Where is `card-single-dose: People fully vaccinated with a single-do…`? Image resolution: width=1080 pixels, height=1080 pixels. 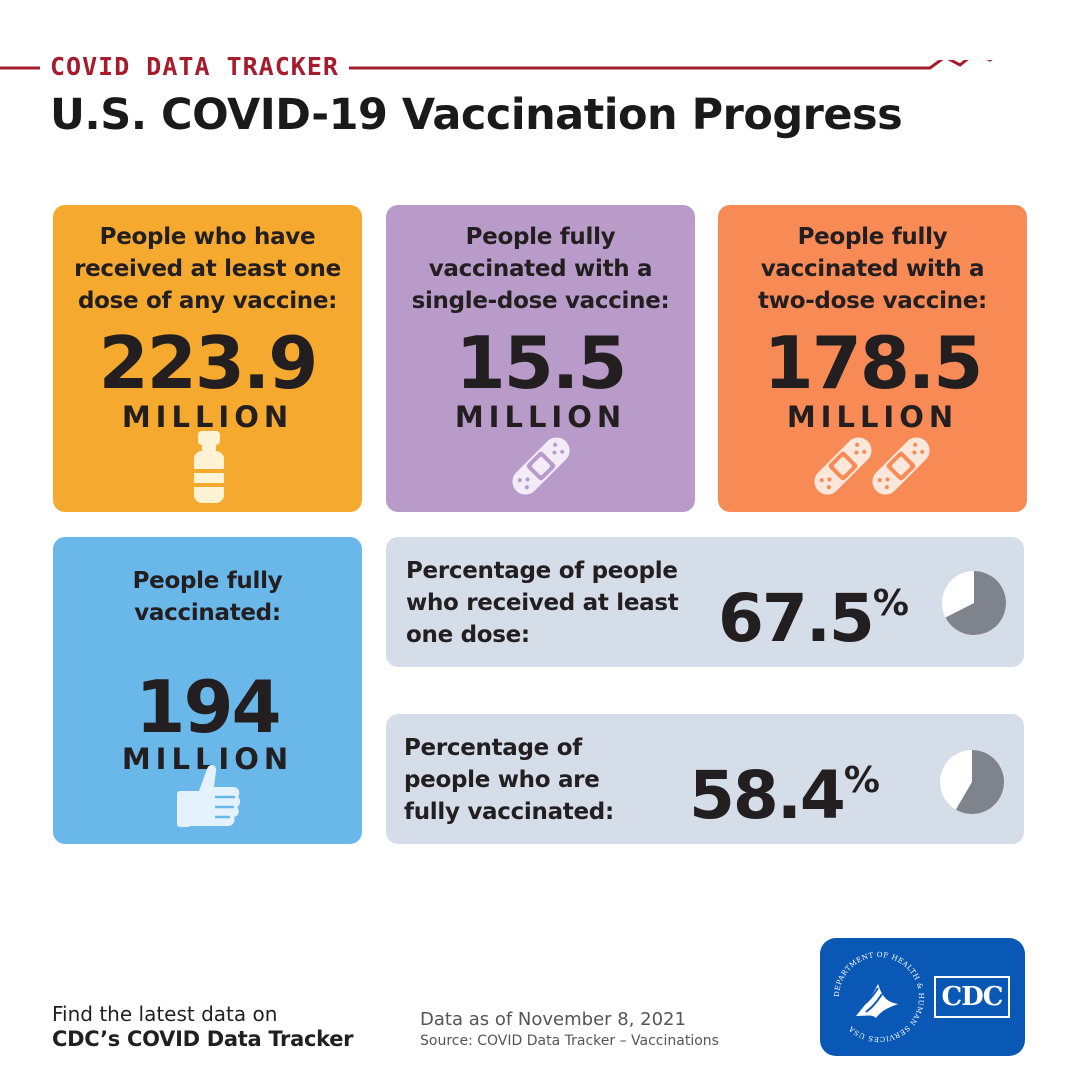
card-single-dose: People fully vaccinated with a single-do… is located at coordinates (540, 358).